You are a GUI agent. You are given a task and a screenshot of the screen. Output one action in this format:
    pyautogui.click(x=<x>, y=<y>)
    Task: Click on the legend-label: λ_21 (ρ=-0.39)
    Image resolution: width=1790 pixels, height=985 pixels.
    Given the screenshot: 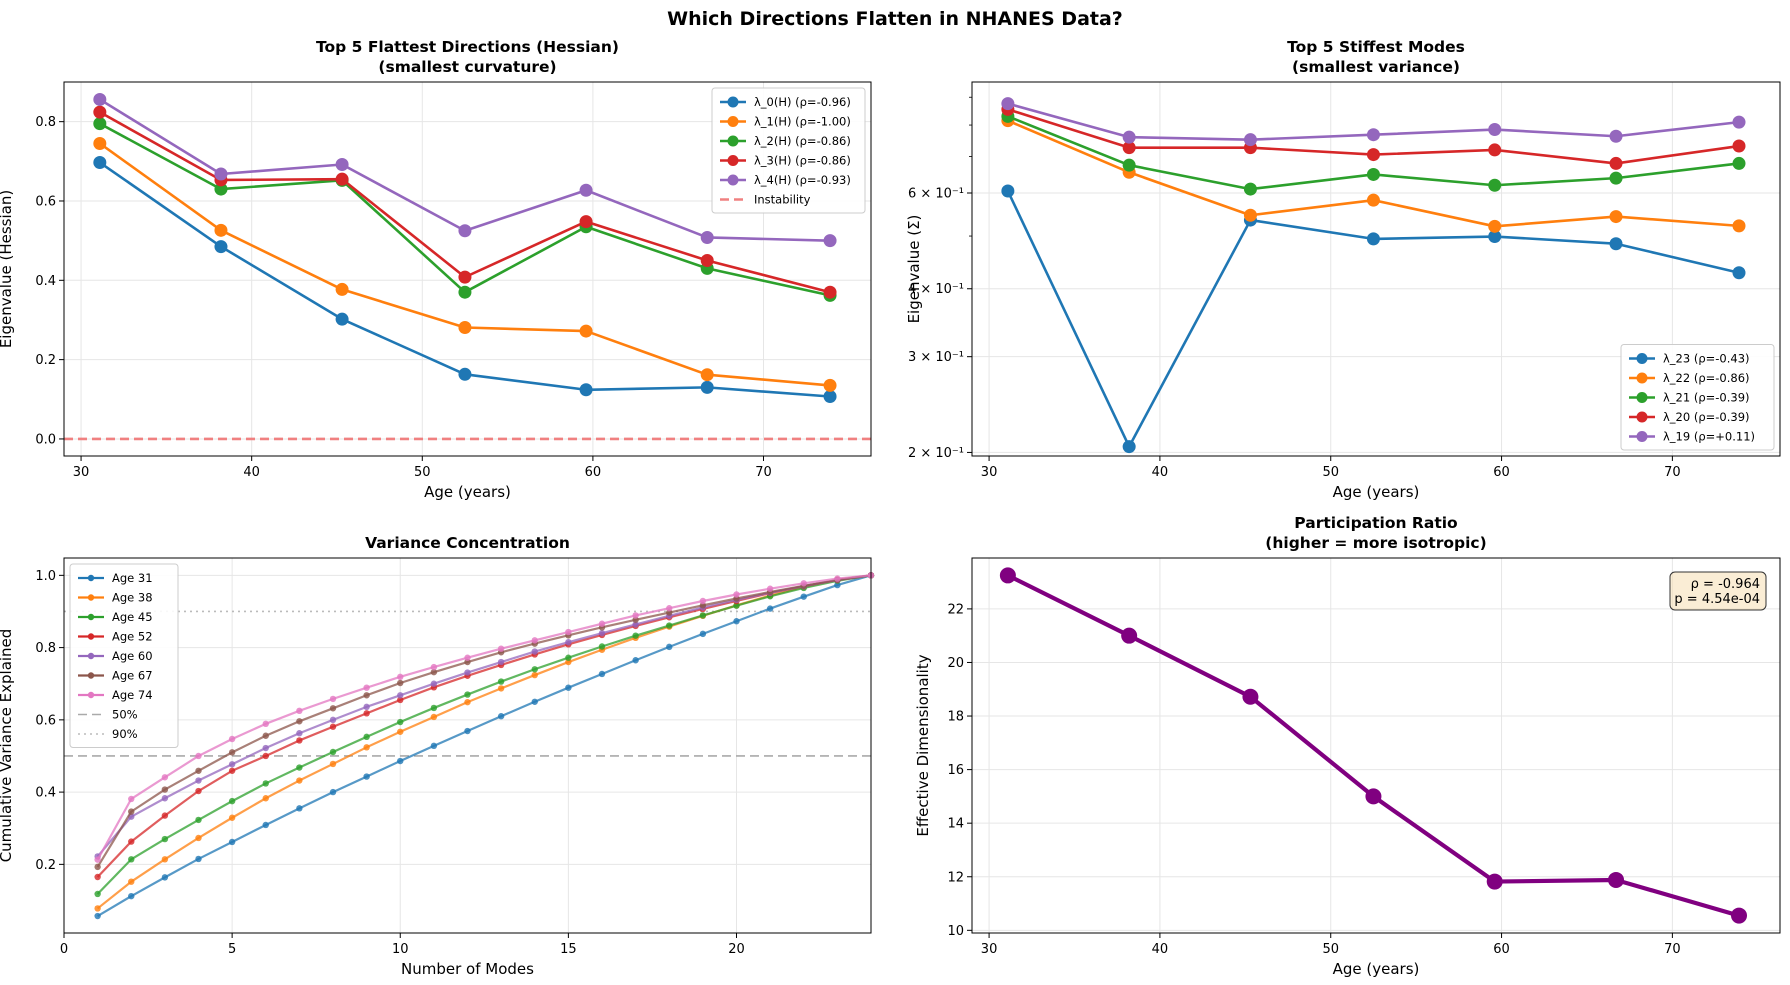 What is the action you would take?
    pyautogui.click(x=1706, y=398)
    